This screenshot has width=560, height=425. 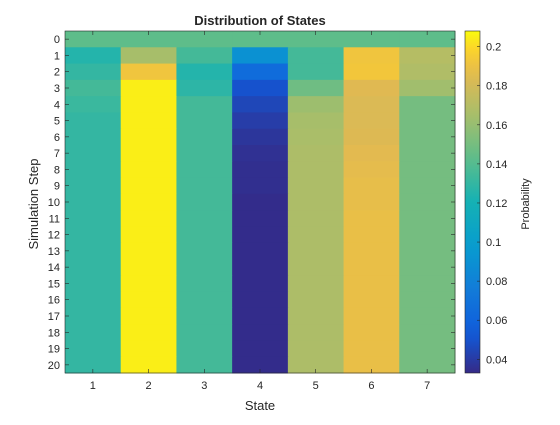 What do you see at coordinates (33, 203) in the screenshot?
I see `y-axis-label: Simulation Step` at bounding box center [33, 203].